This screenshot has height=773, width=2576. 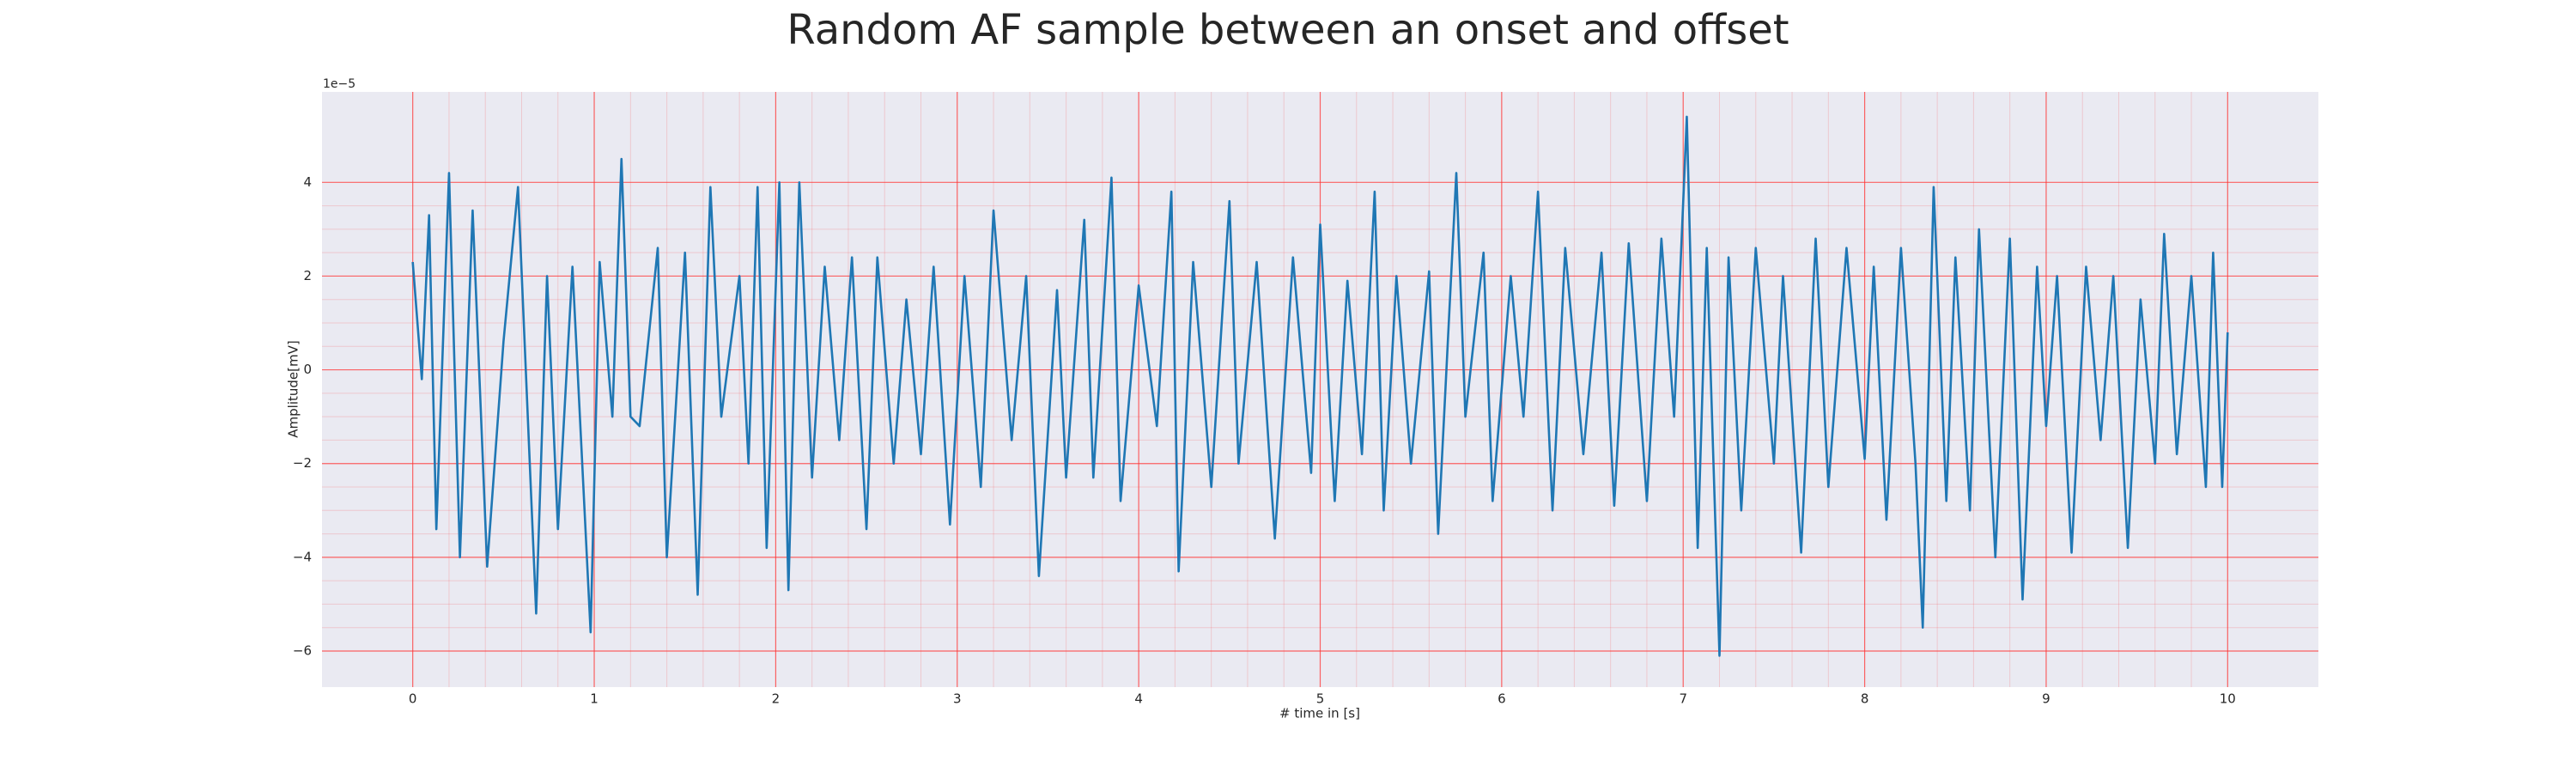 I want to click on y-offset-label: 1e−5, so click(x=339, y=84).